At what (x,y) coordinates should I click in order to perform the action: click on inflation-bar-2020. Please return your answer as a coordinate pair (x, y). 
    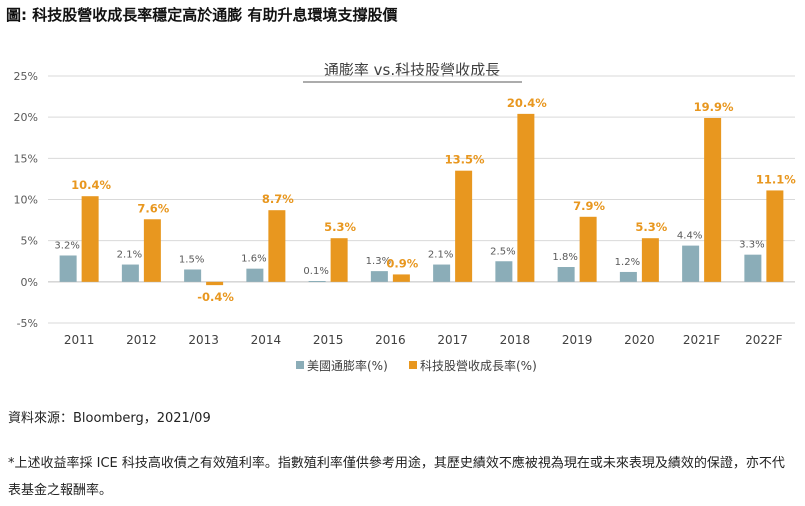
    Looking at the image, I should click on (628, 276).